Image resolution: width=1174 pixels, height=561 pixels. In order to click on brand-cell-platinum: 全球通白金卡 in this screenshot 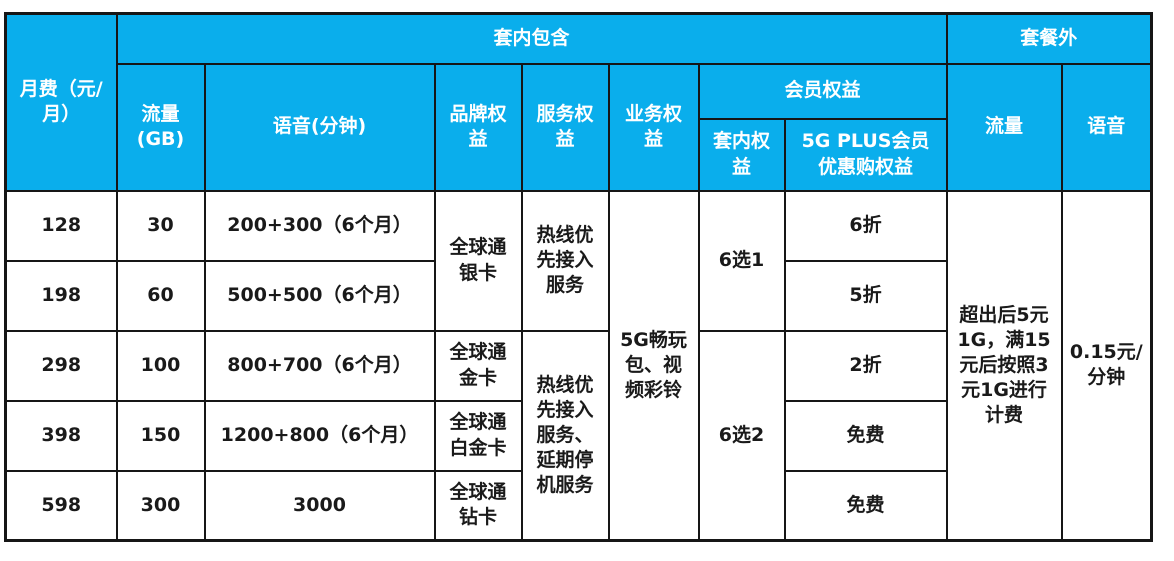, I will do `click(478, 435)`.